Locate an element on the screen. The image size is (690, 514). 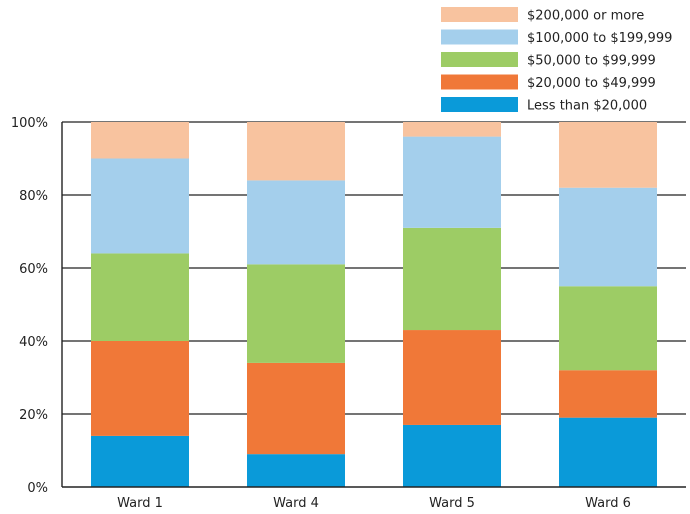
legend-label: $50,000 to $99,999 is located at coordinates (591, 61).